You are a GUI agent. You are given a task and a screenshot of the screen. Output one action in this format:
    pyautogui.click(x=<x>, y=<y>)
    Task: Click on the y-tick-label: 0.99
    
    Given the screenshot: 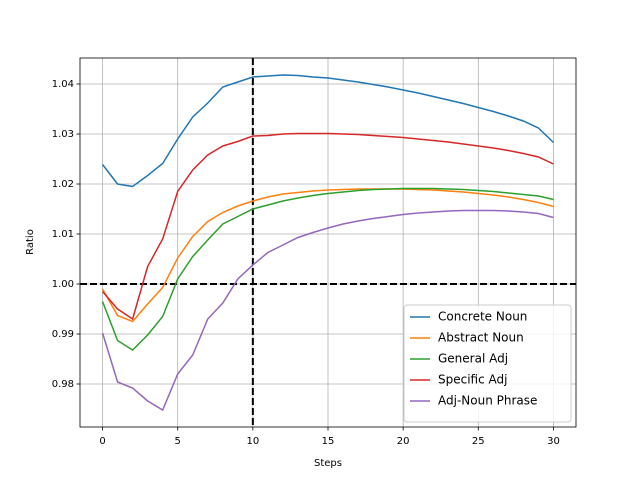 What is the action you would take?
    pyautogui.click(x=63, y=334)
    